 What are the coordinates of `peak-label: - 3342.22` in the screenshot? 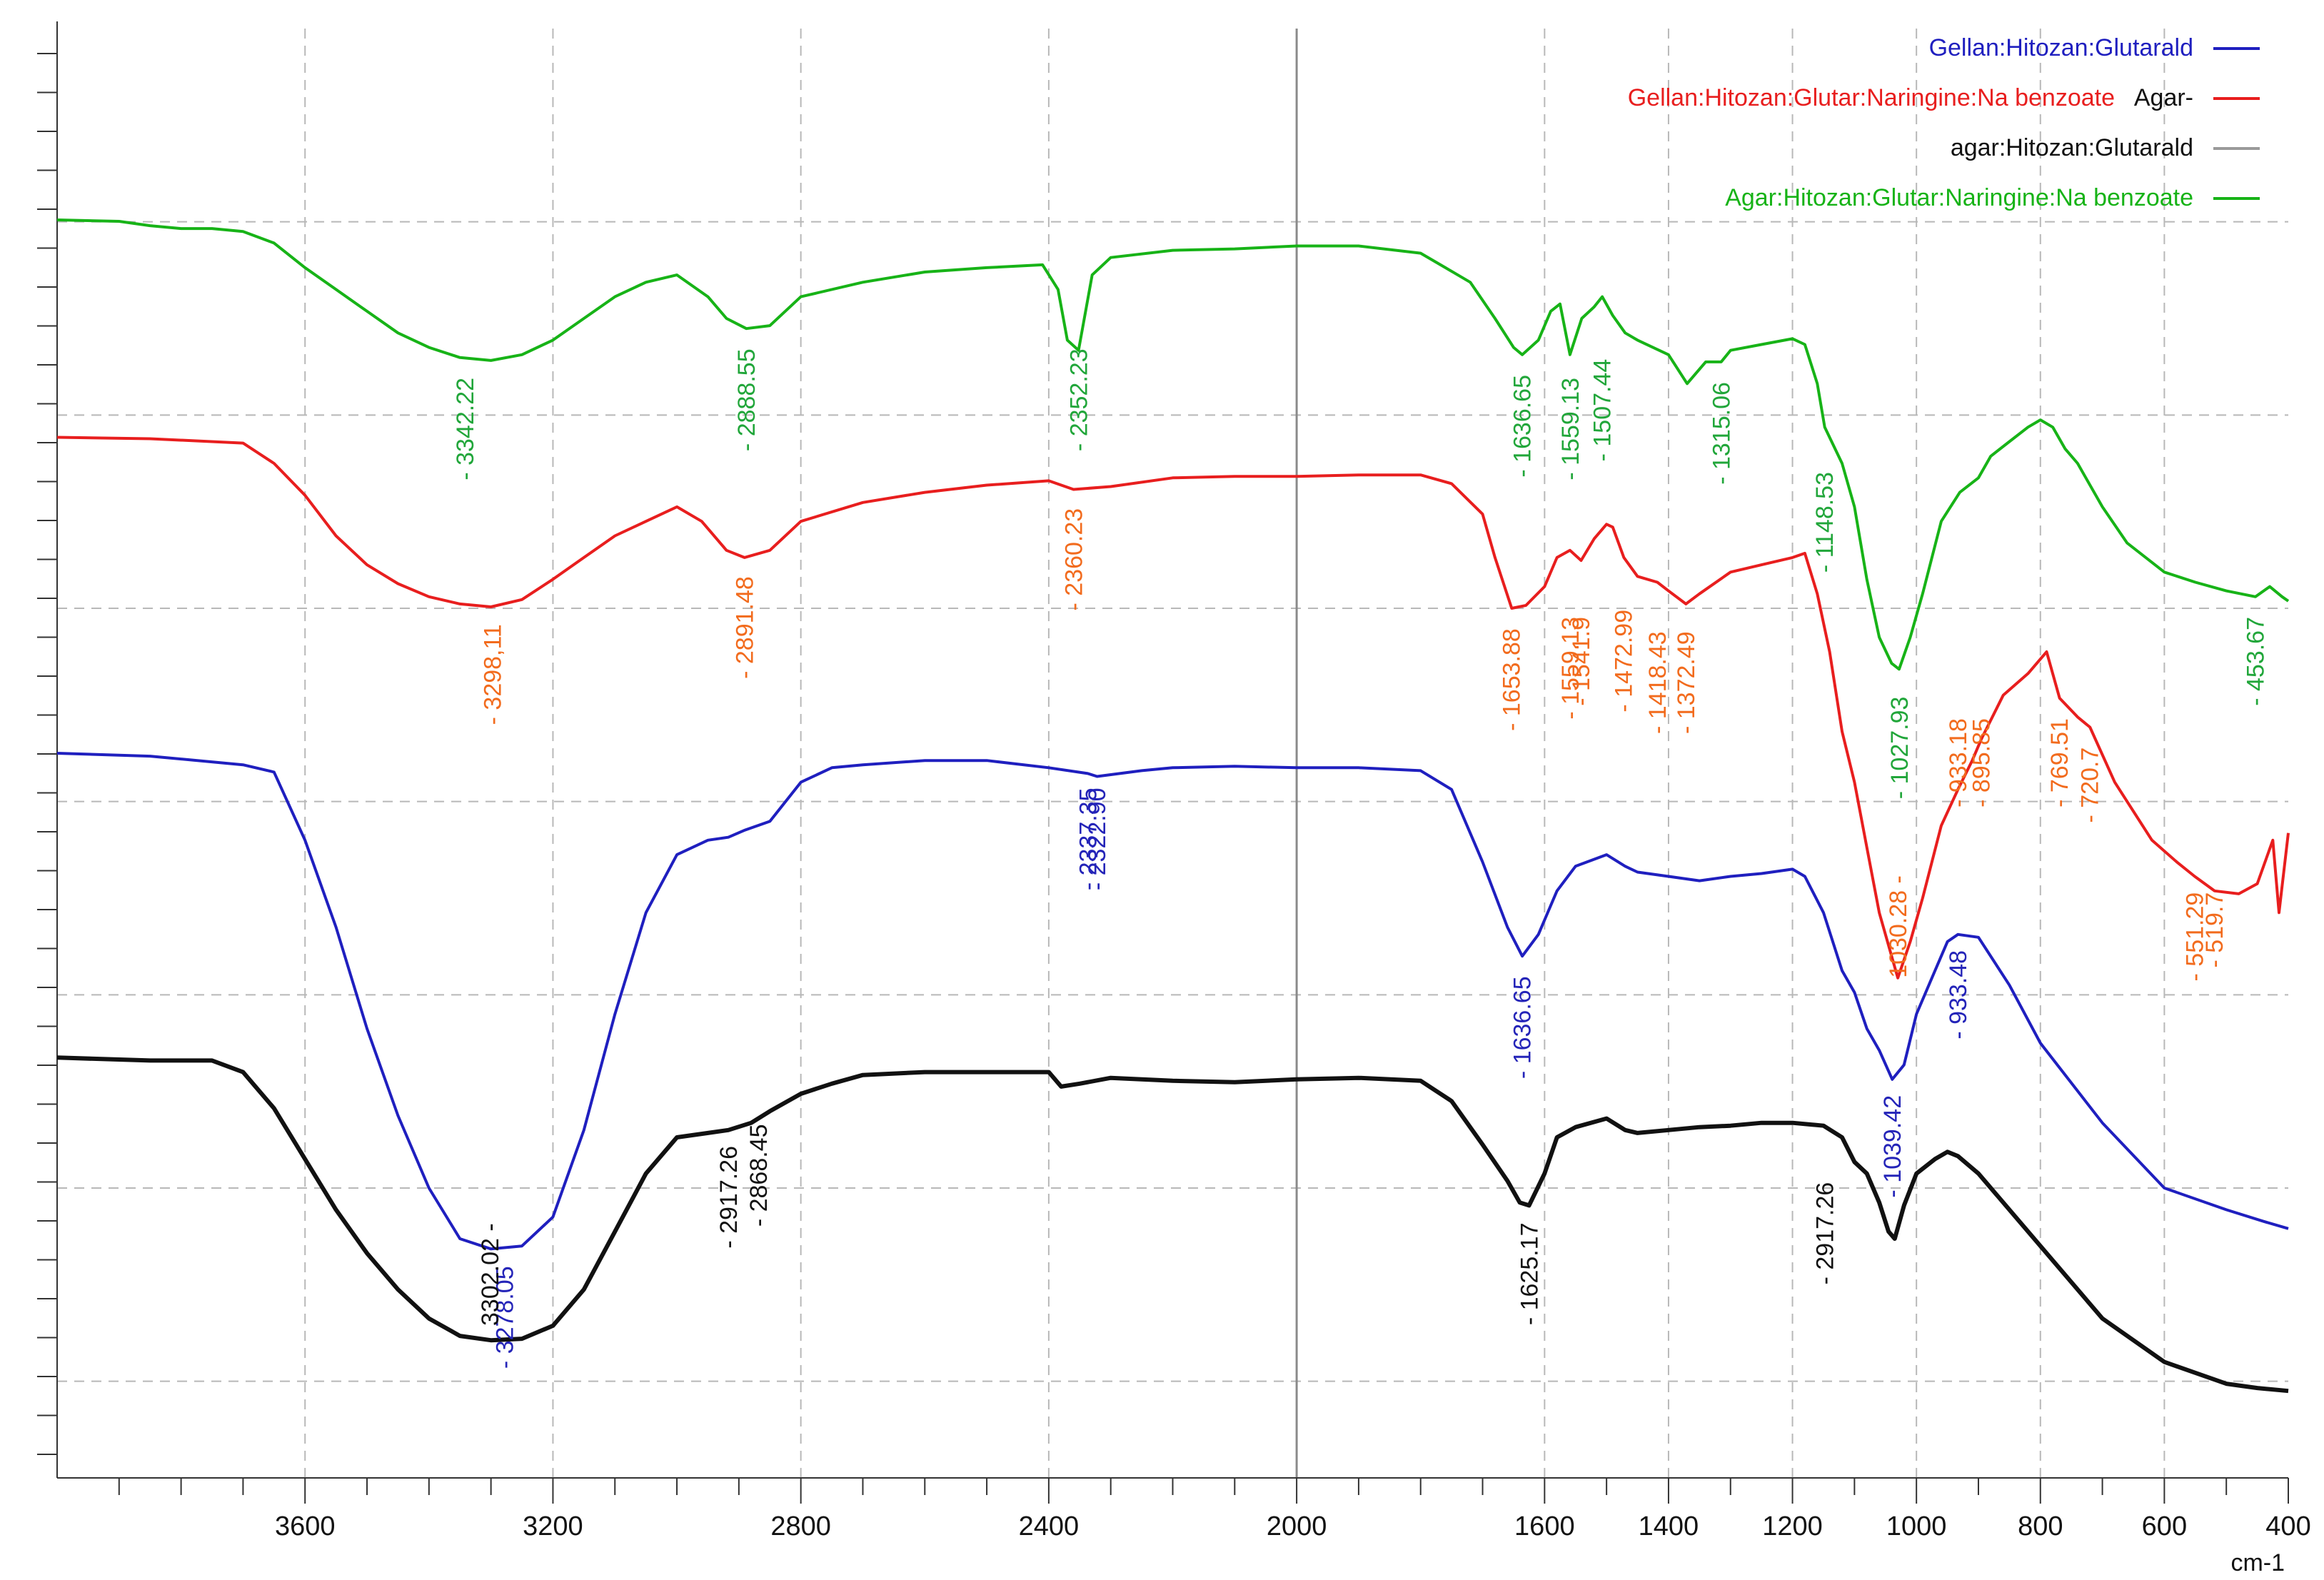 It's located at (466, 429).